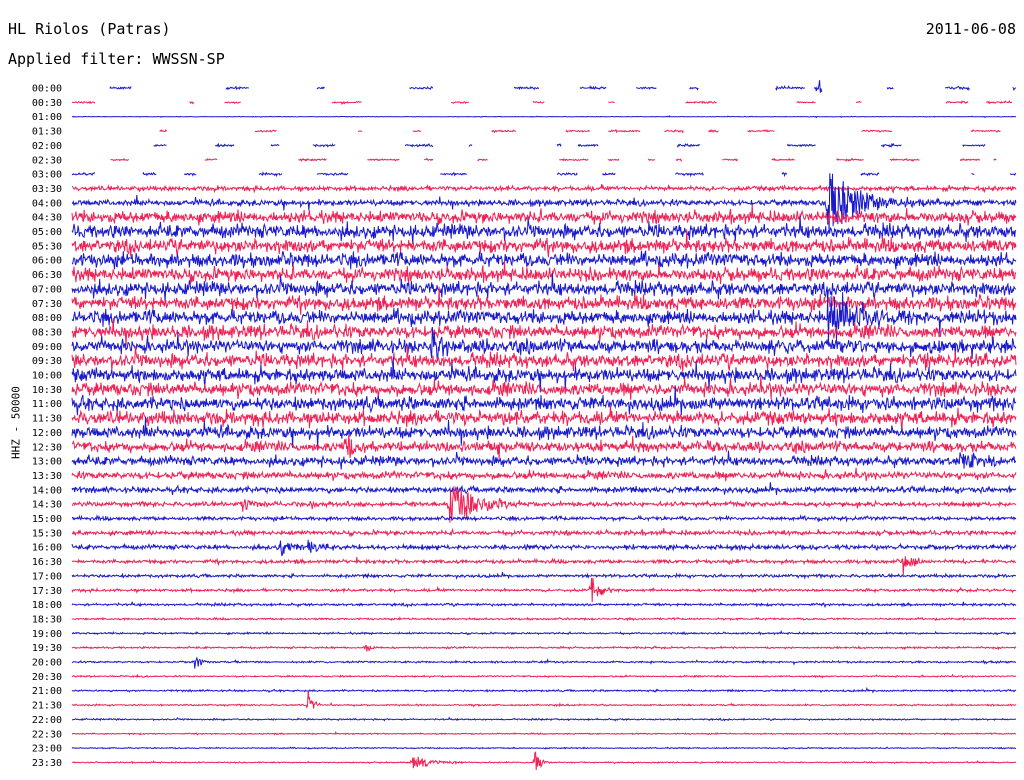 This screenshot has height=780, width=1024. Describe the element at coordinates (47, 318) in the screenshot. I see `row-time-label: 08:00` at that location.